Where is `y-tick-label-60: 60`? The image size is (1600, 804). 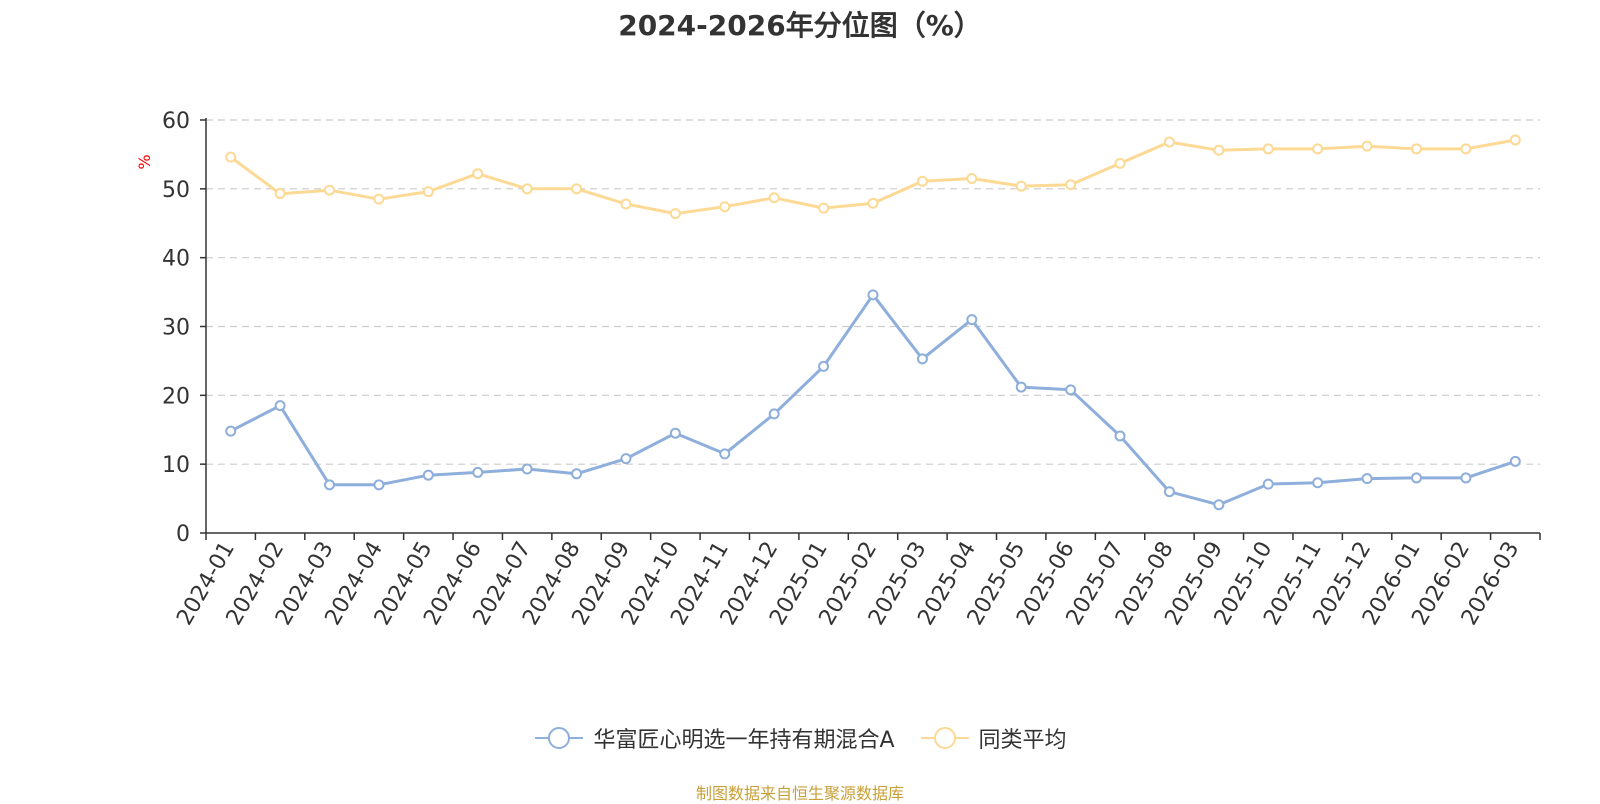 y-tick-label-60: 60 is located at coordinates (176, 121).